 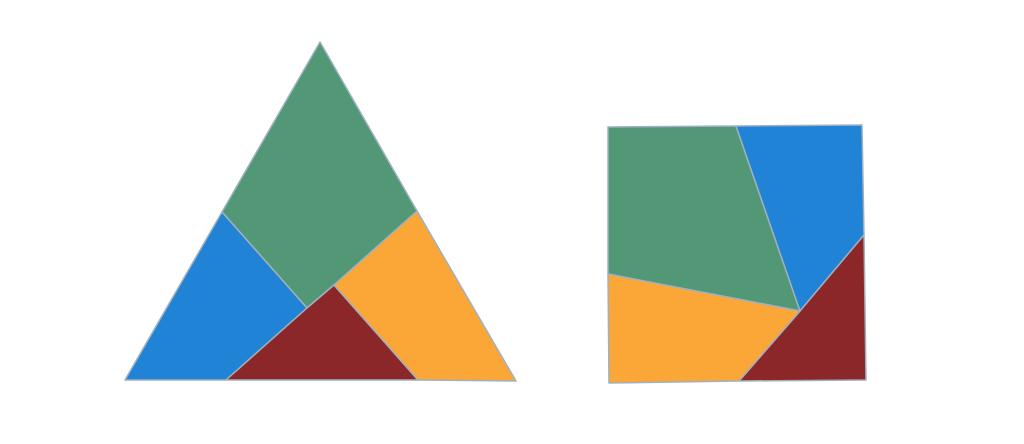 What do you see at coordinates (737, 254) in the screenshot?
I see `square-figure` at bounding box center [737, 254].